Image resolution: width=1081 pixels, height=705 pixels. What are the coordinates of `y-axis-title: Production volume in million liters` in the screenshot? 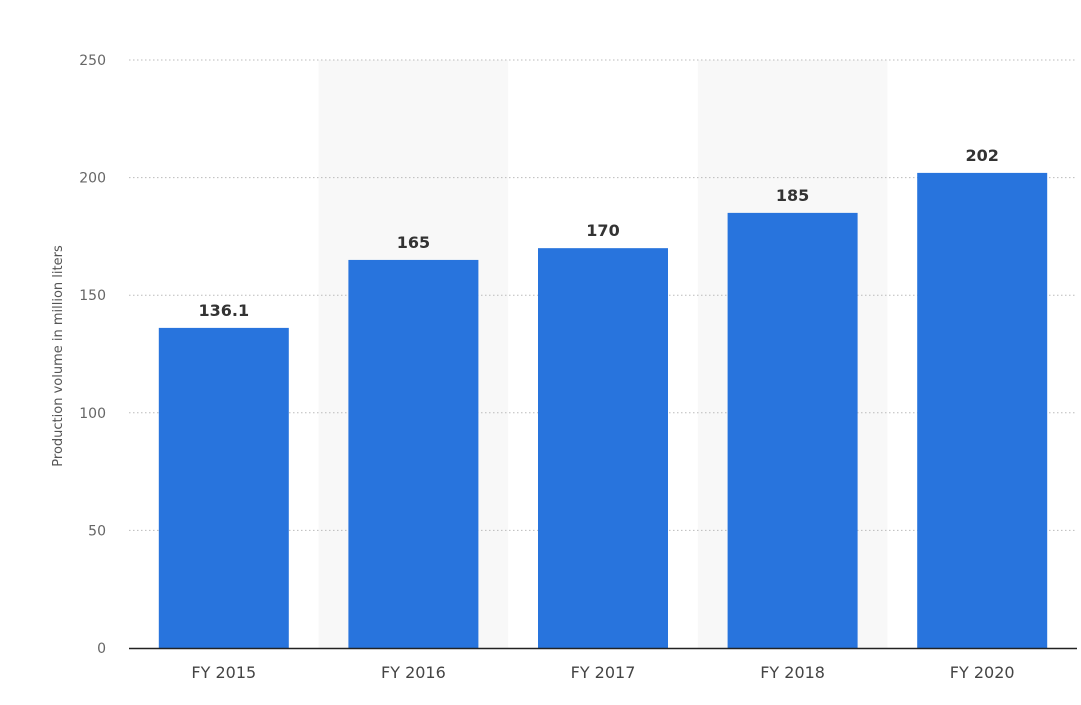 It's located at (58, 356).